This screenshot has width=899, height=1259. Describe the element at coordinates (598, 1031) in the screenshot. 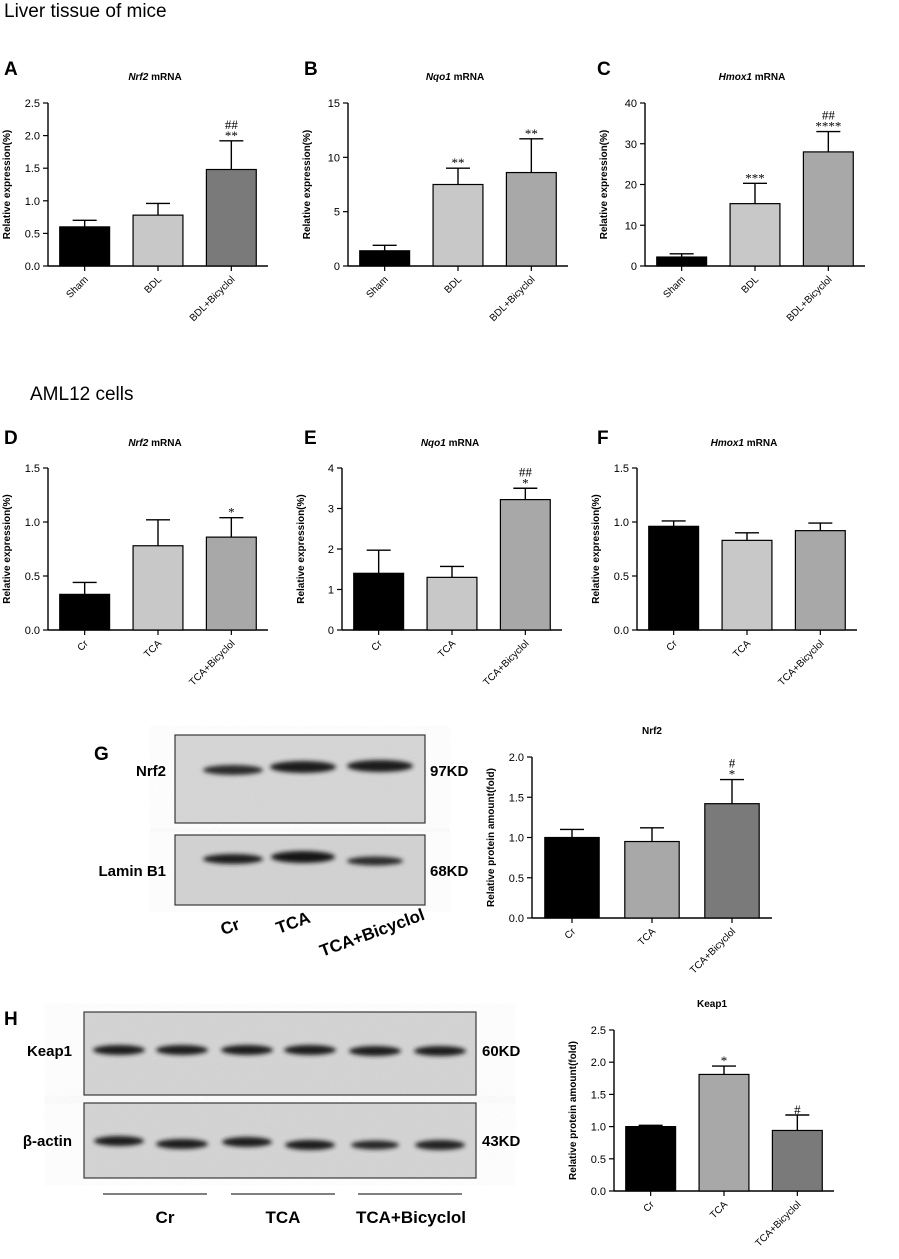

I see `y-tick-label: 2.5` at that location.